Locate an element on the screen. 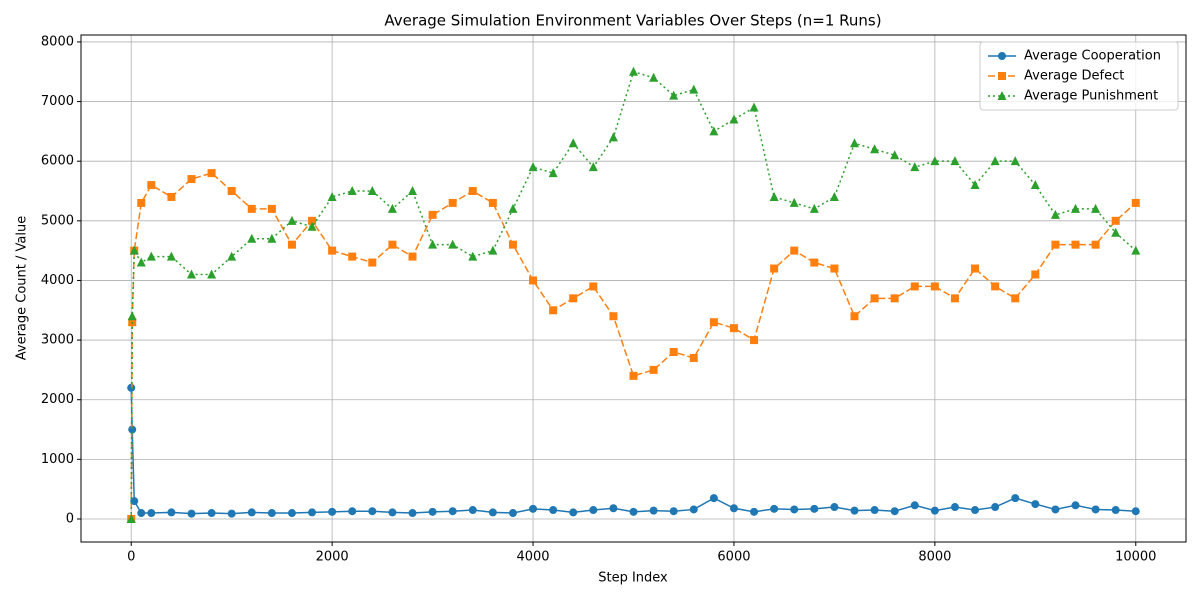  x-axis-label: Step Index is located at coordinates (633, 578).